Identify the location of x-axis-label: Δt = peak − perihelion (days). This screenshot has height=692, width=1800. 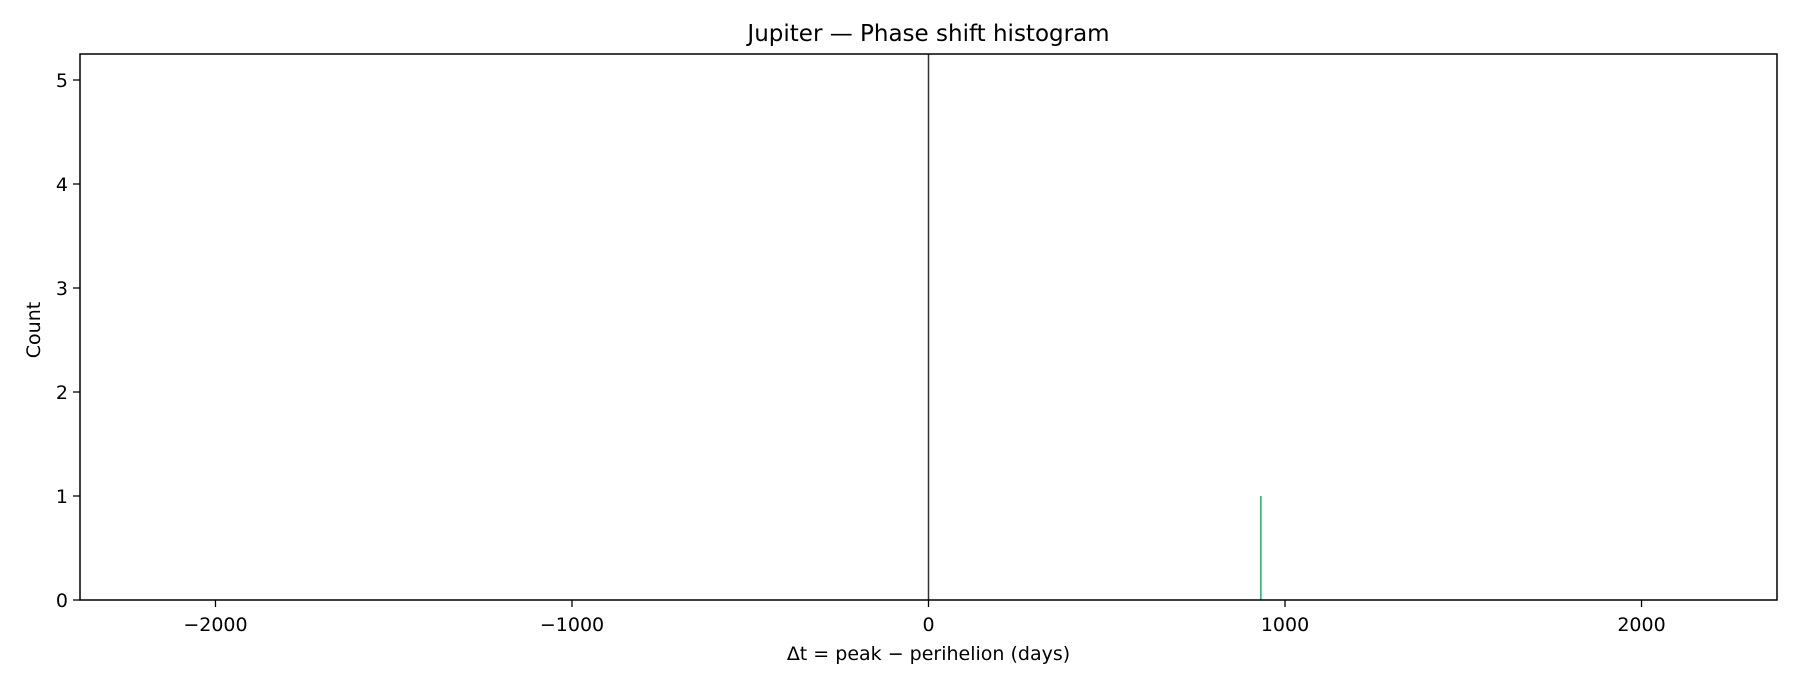
(928, 654).